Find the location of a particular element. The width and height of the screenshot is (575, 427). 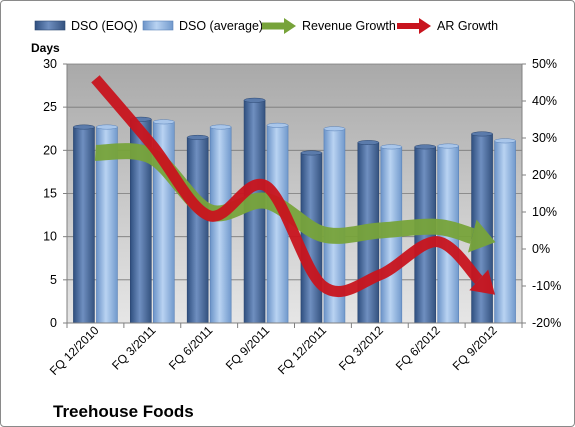

y-axis-title: Days is located at coordinates (45, 48).